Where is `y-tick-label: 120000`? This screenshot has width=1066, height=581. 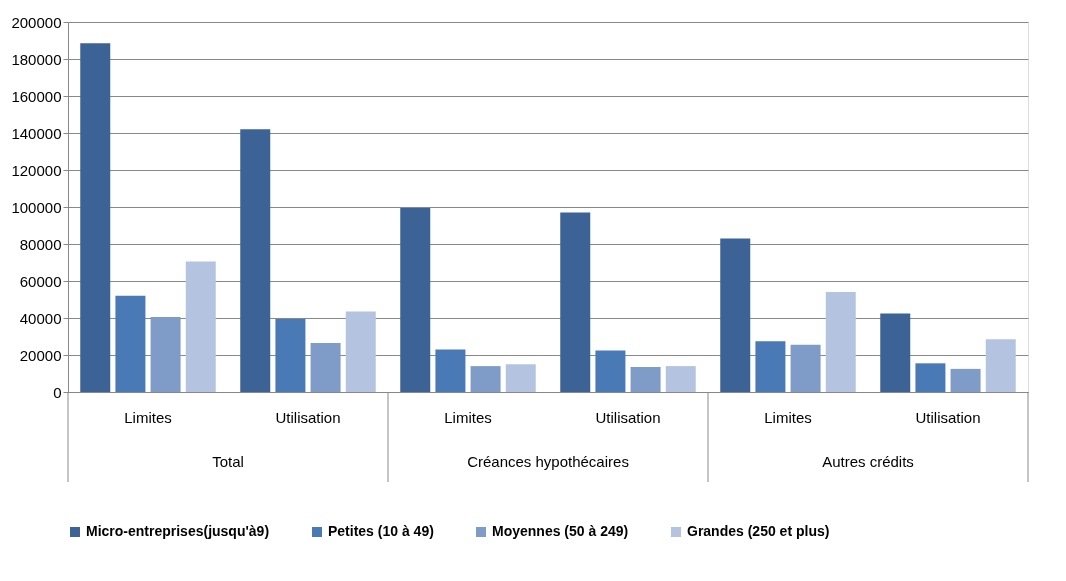 y-tick-label: 120000 is located at coordinates (36, 170).